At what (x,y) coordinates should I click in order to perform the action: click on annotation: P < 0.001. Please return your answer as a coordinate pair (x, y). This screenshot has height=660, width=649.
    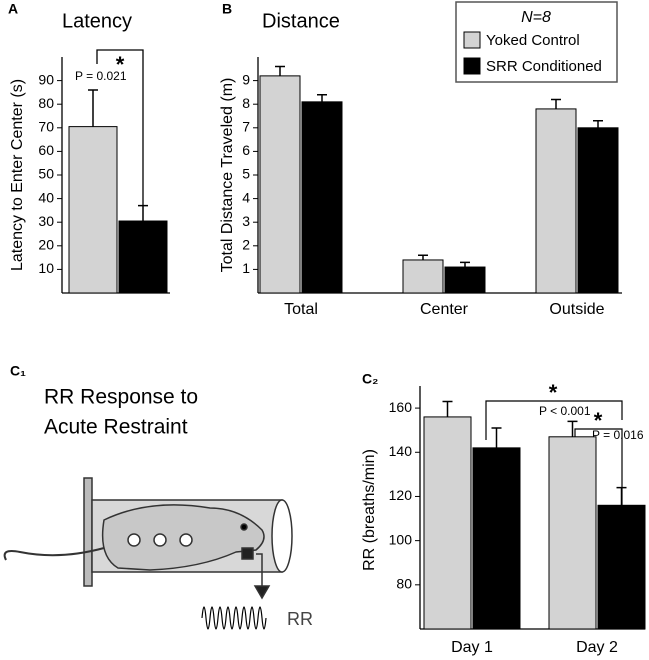
    Looking at the image, I should click on (565, 411).